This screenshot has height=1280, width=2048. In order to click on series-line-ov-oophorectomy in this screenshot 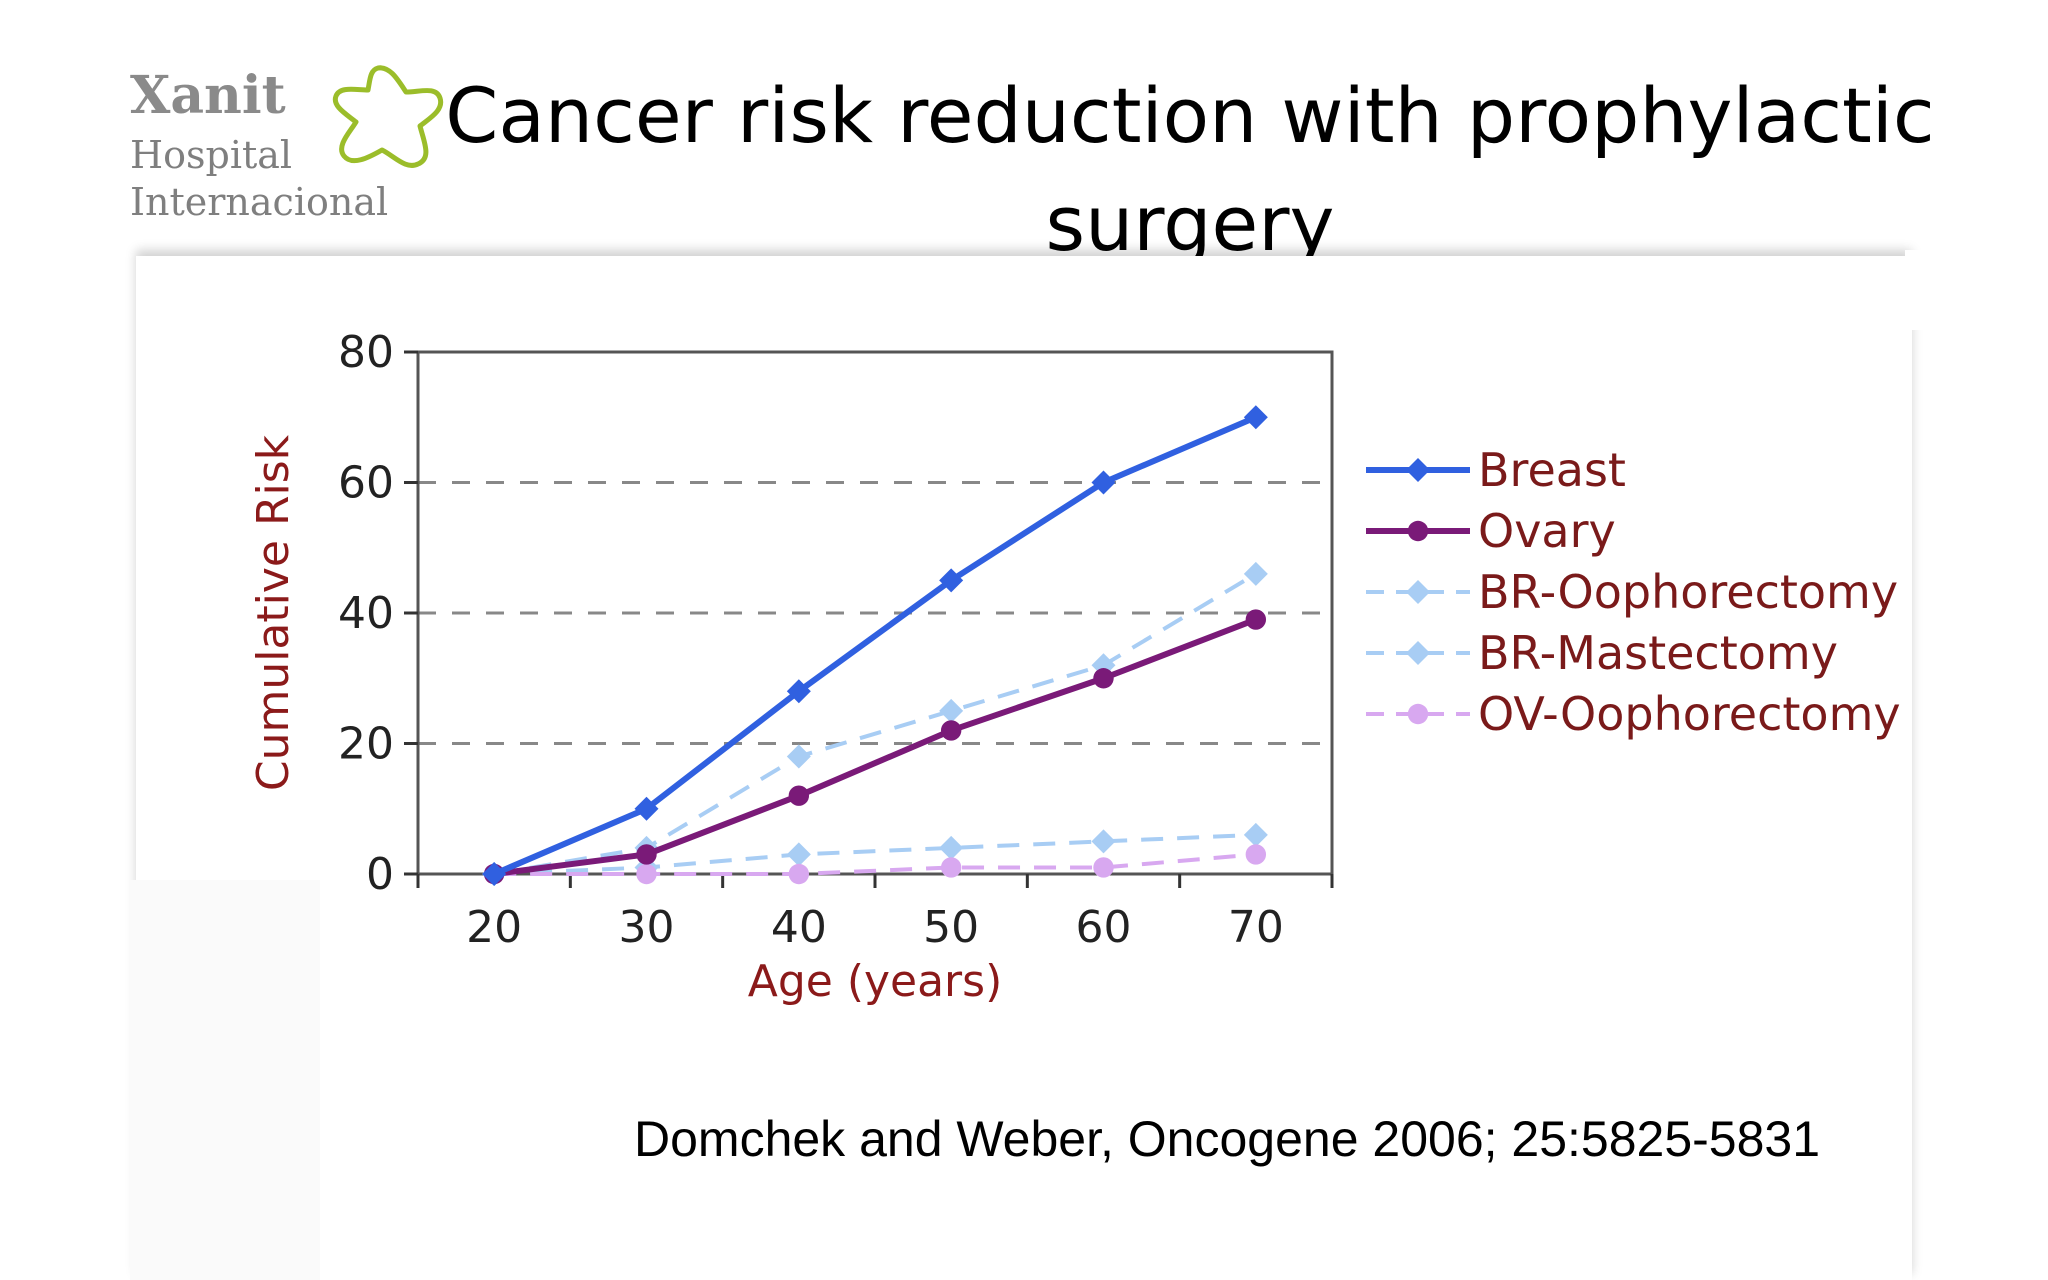, I will do `click(875, 864)`.